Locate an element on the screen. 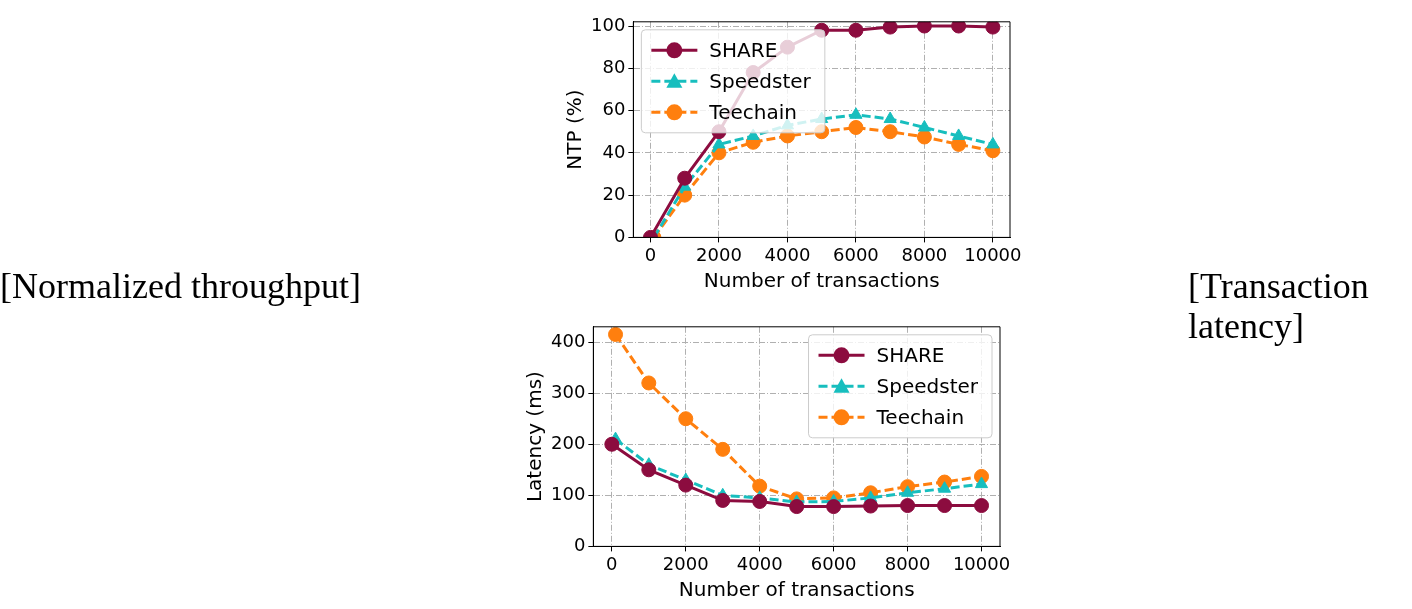 Image resolution: width=1412 pixels, height=609 pixels. y-tick-label: 200 is located at coordinates (568, 442).